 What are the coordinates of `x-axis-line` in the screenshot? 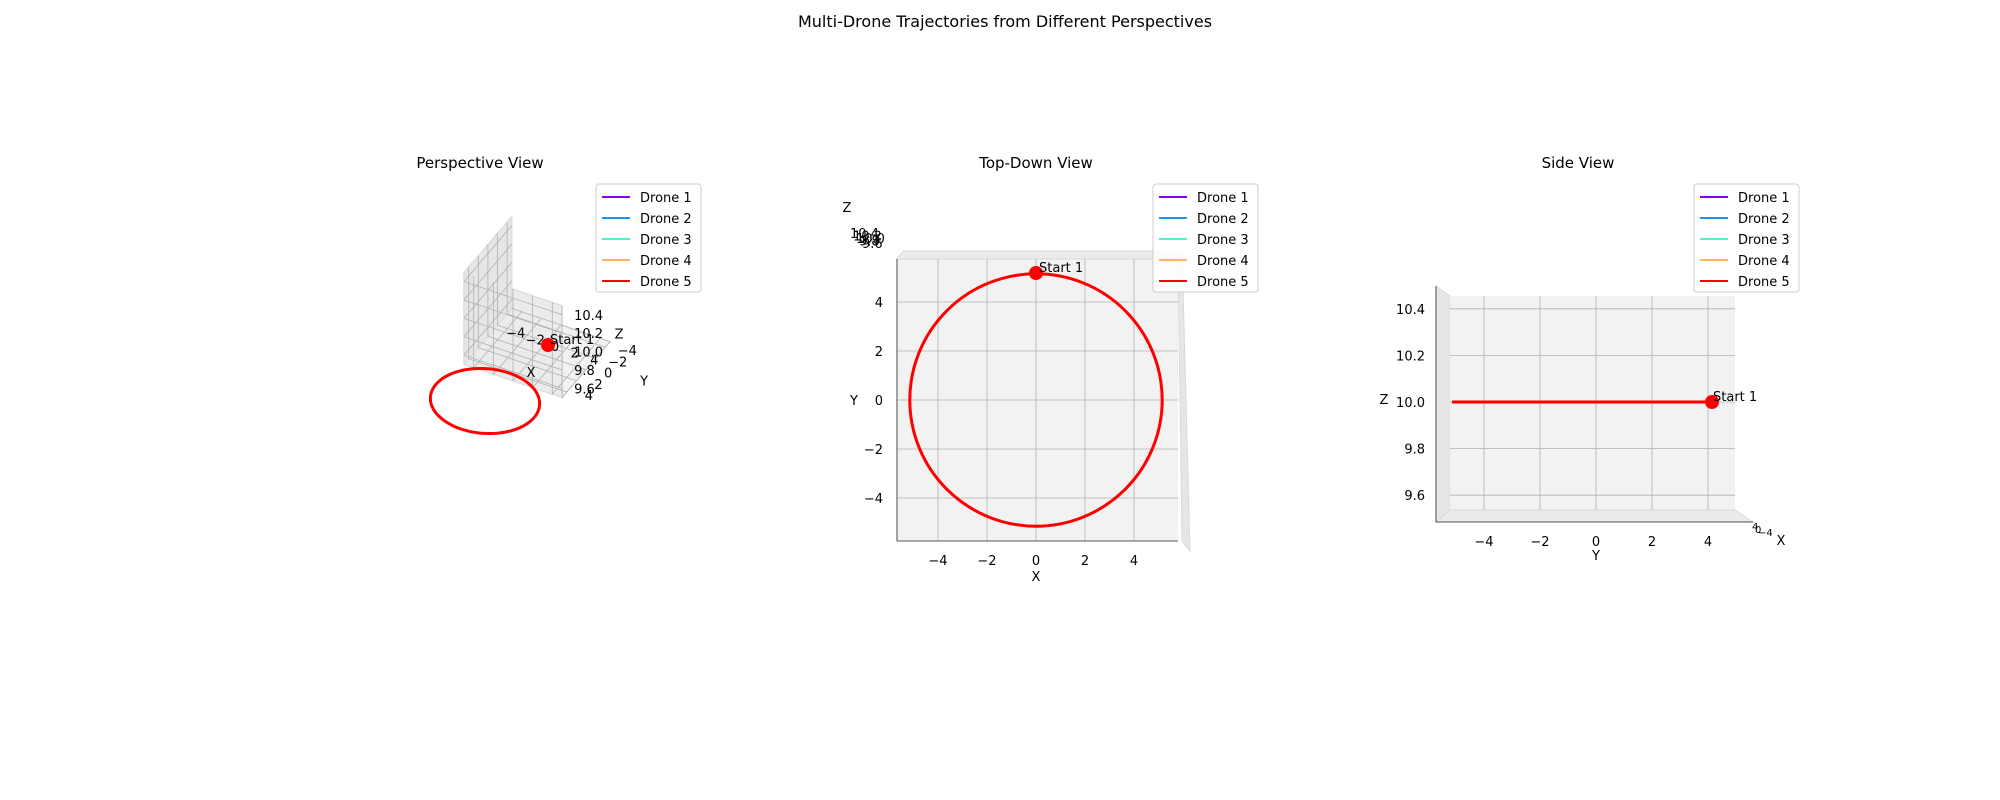 It's located at (561, 325).